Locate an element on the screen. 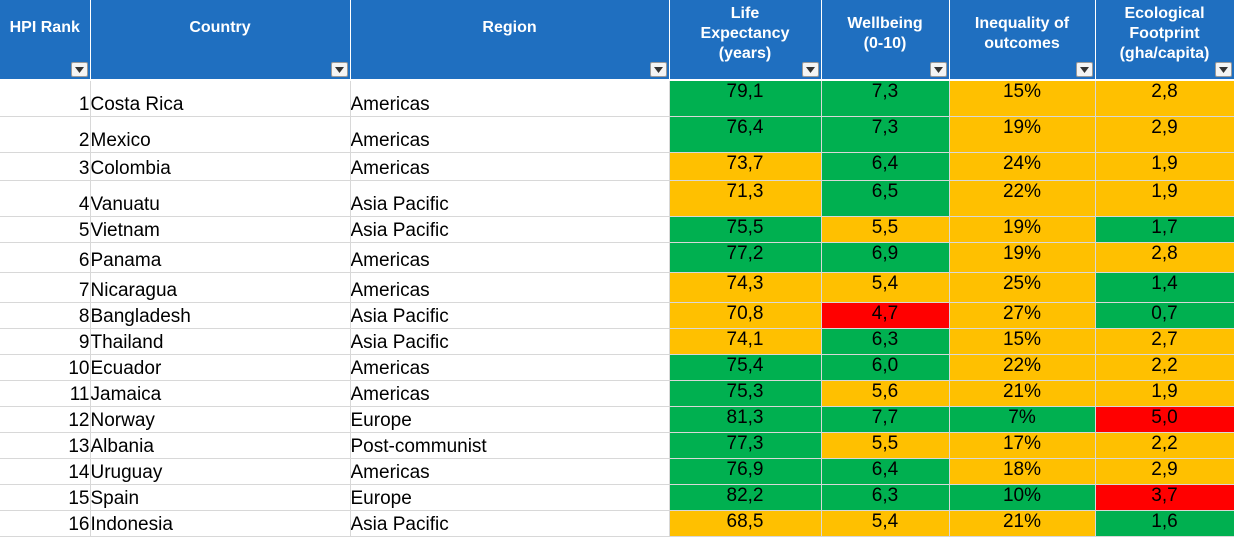 This screenshot has height=537, width=1234. rank-cell: 6 is located at coordinates (45, 257).